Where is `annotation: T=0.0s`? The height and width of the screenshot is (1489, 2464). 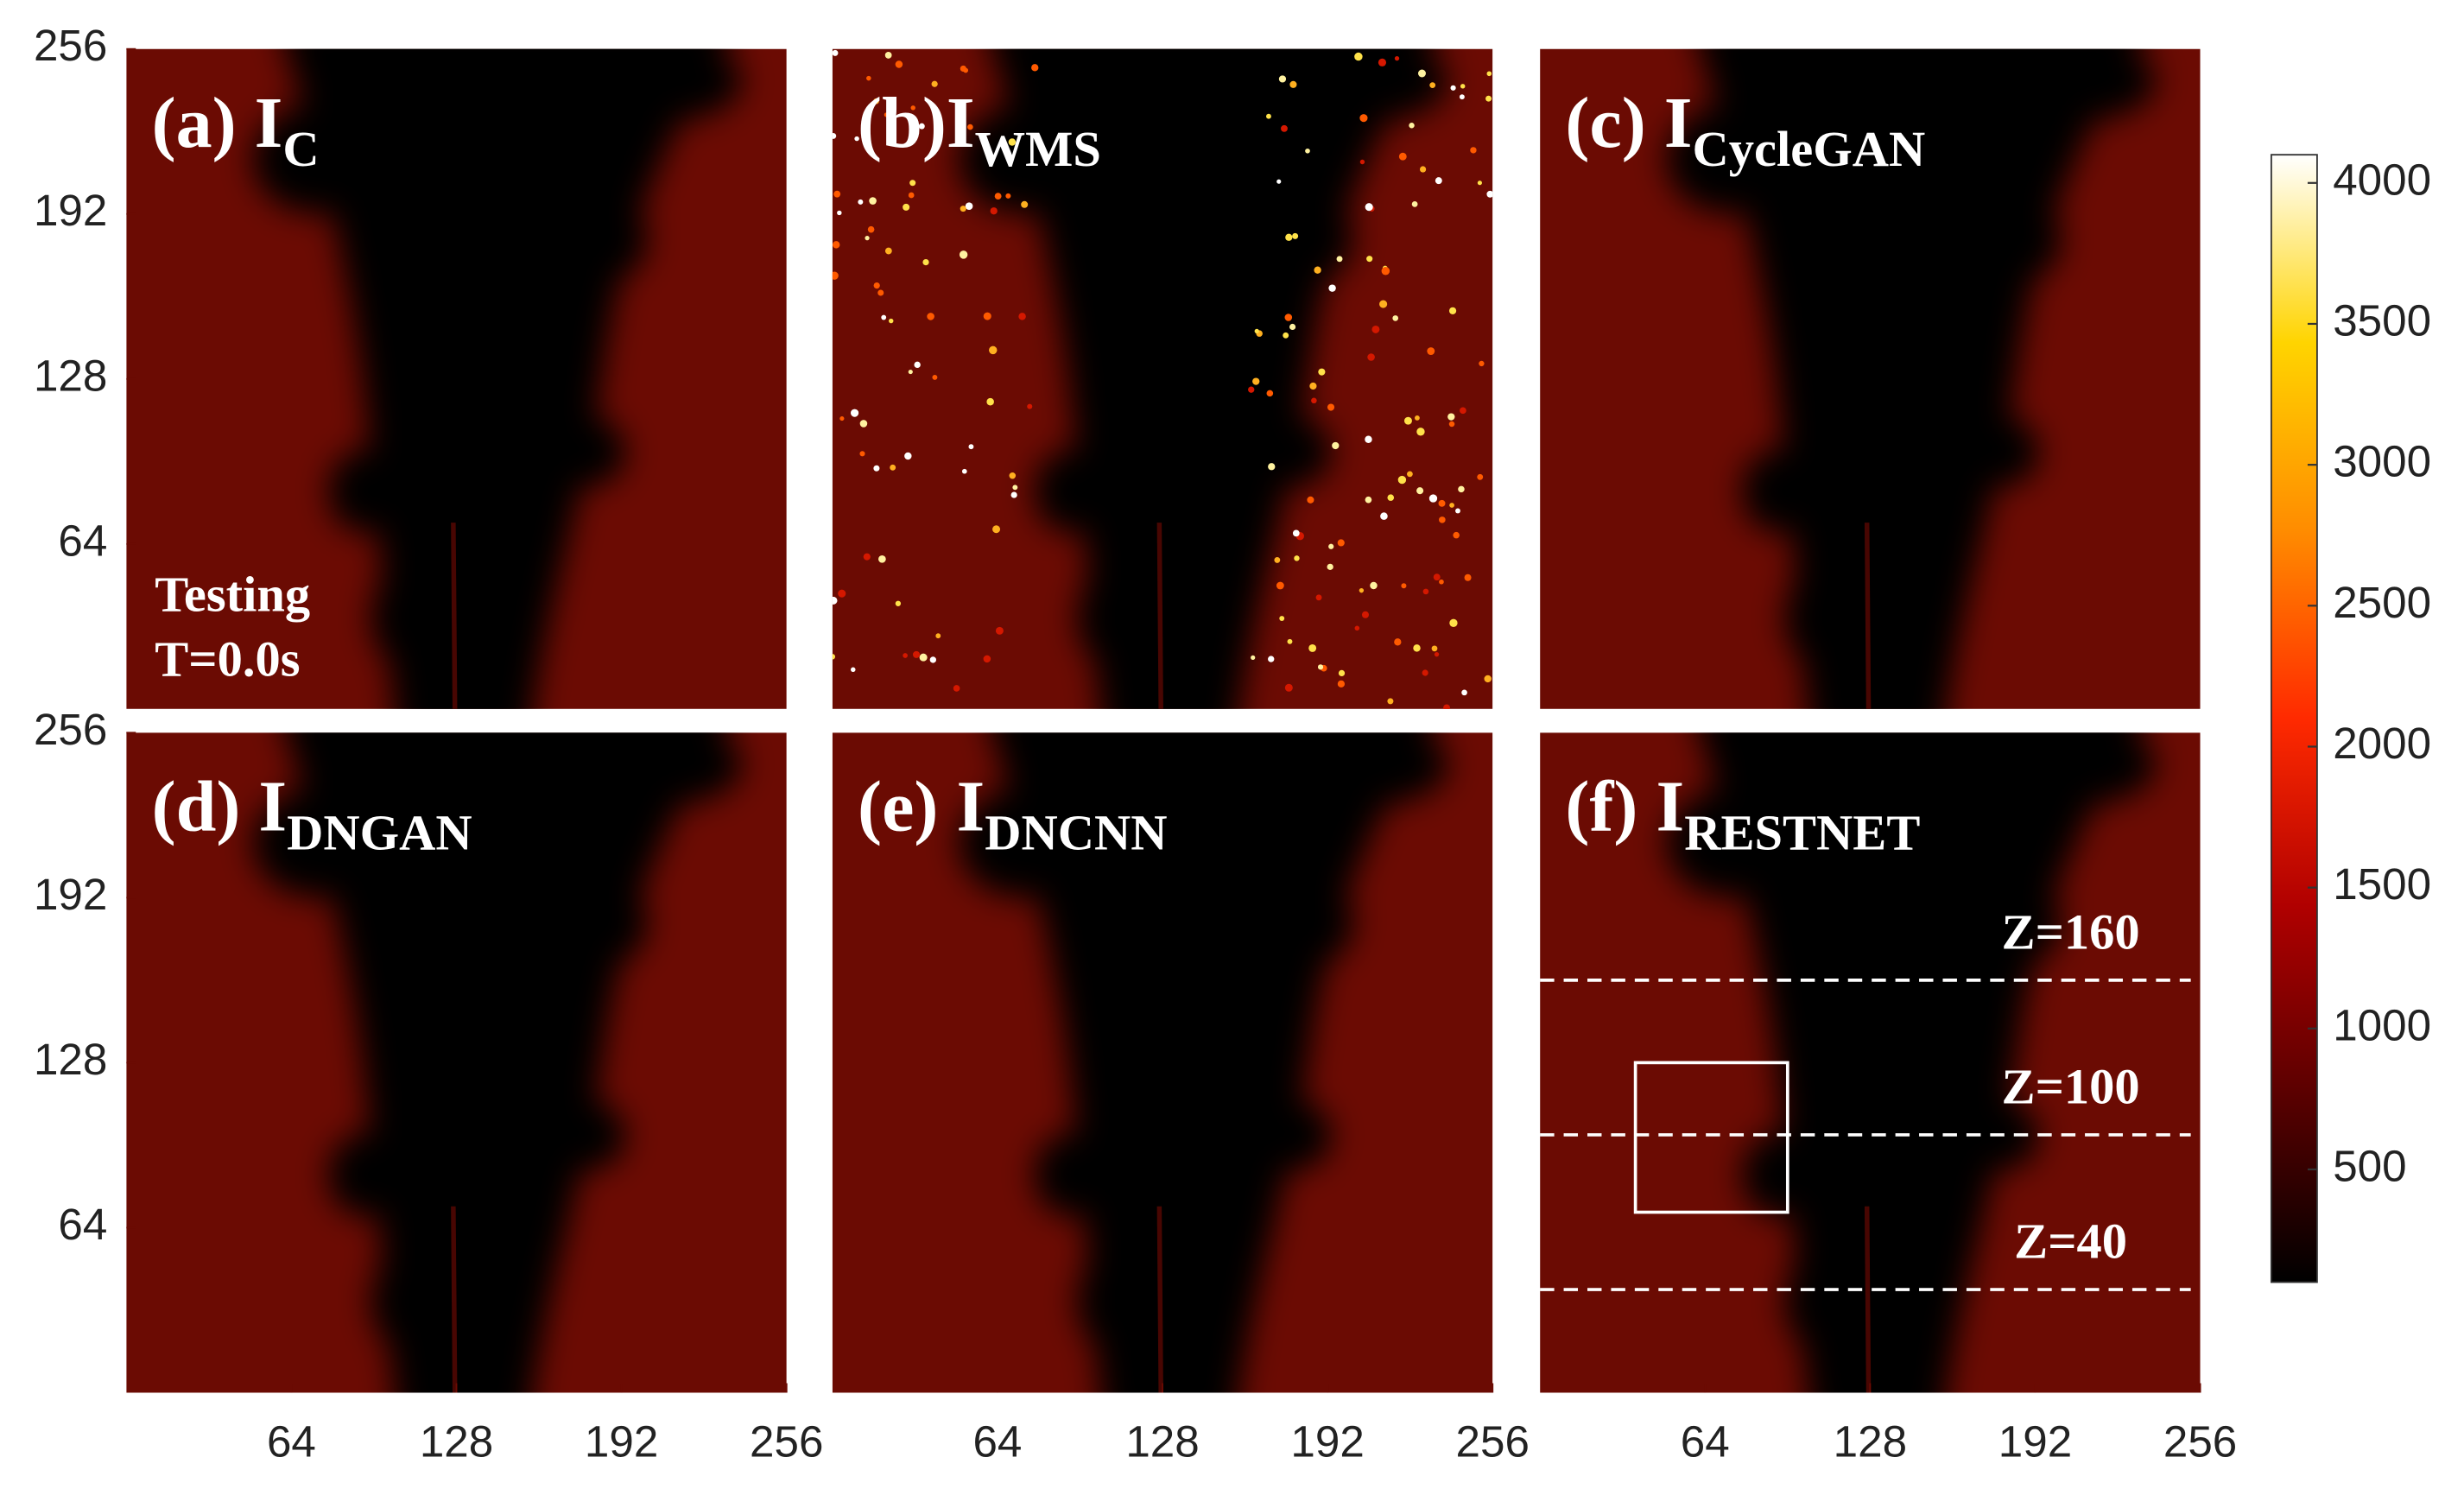
annotation: T=0.0s is located at coordinates (227, 658).